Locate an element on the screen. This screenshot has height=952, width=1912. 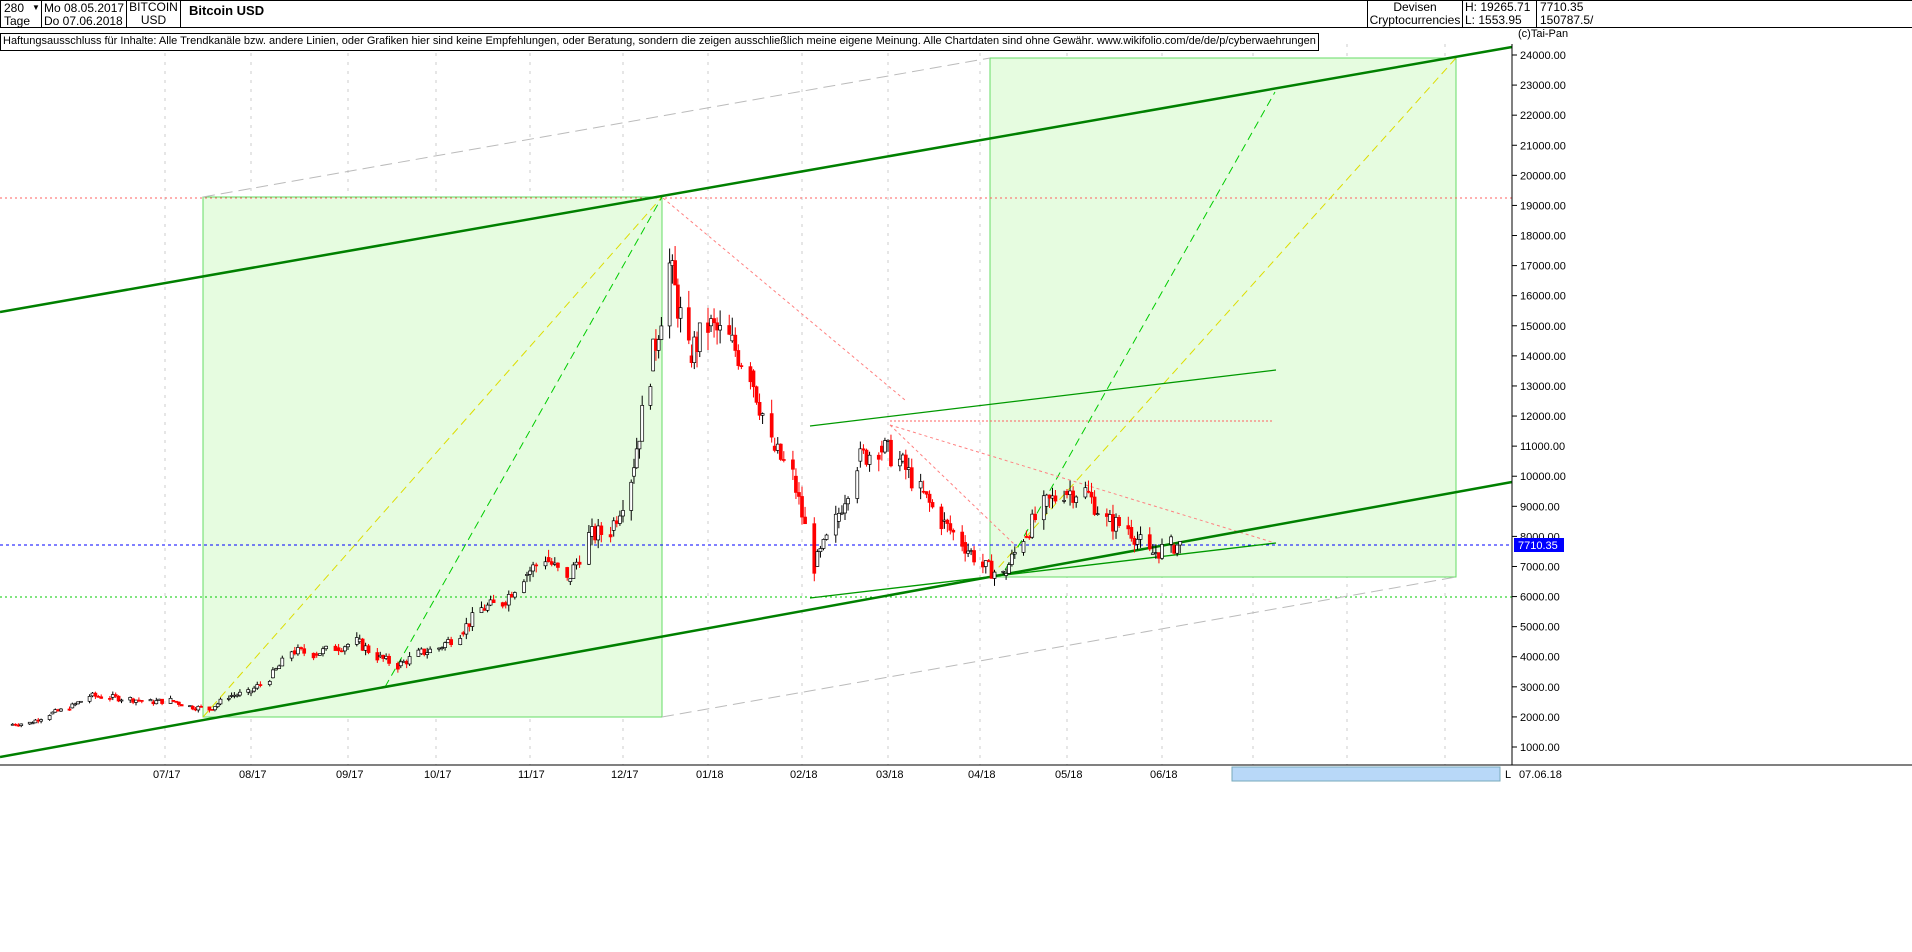
y-tick-label: 21000.00 is located at coordinates (1543, 146).